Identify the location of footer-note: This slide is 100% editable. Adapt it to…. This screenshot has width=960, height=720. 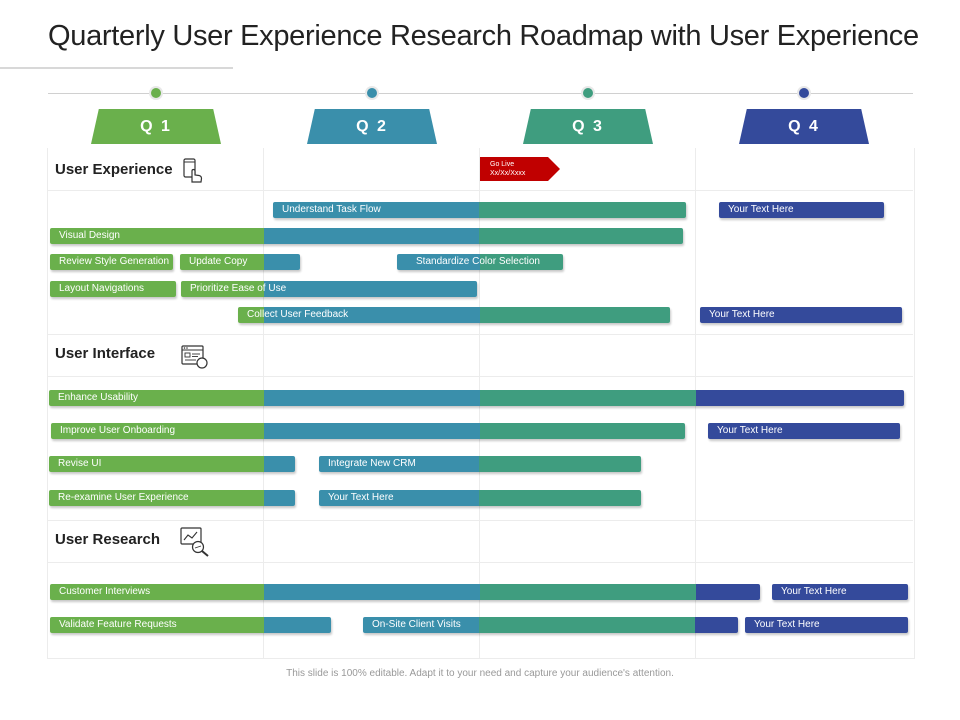
(480, 673).